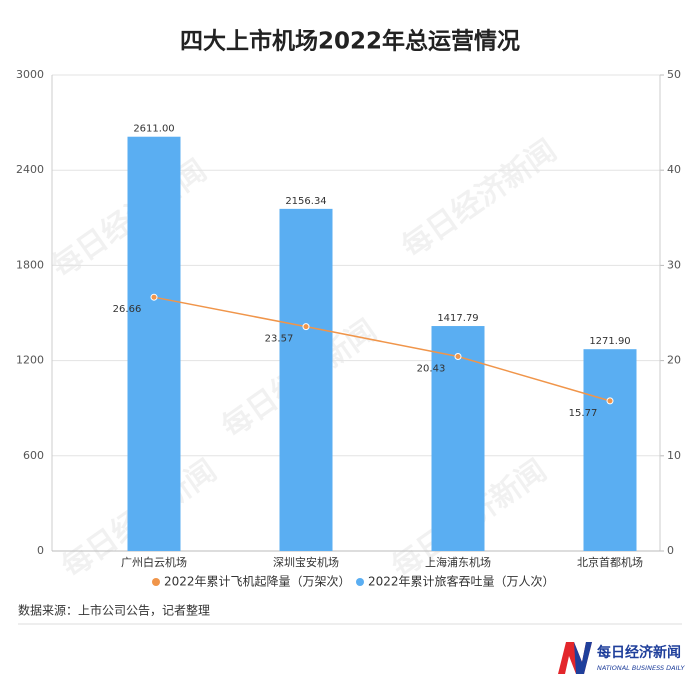 Image resolution: width=700 pixels, height=700 pixels. I want to click on logo-subtitle: NATIONAL BUSINESS DAILY, so click(641, 668).